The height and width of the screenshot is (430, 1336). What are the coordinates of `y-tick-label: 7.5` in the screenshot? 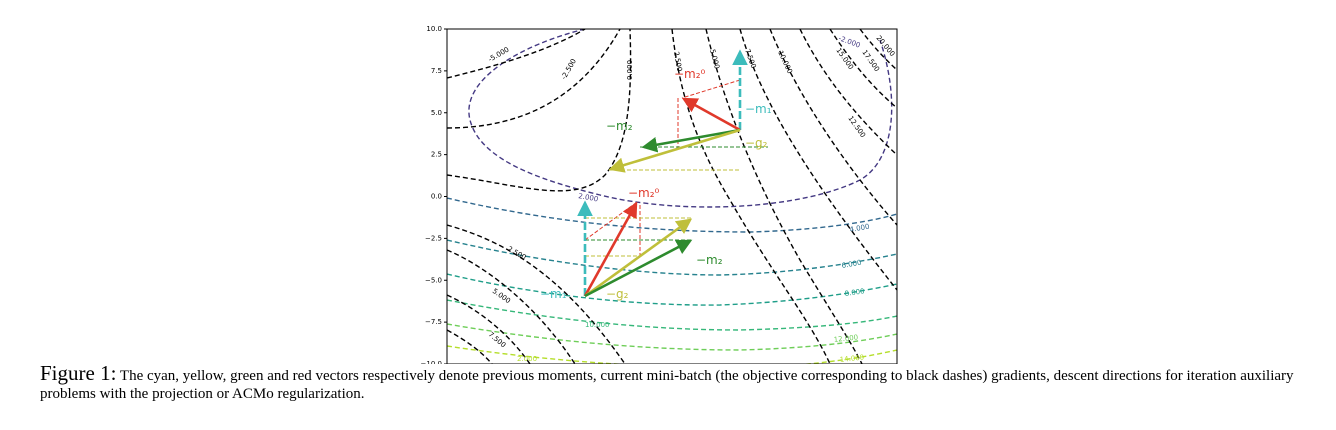 It's located at (436, 71).